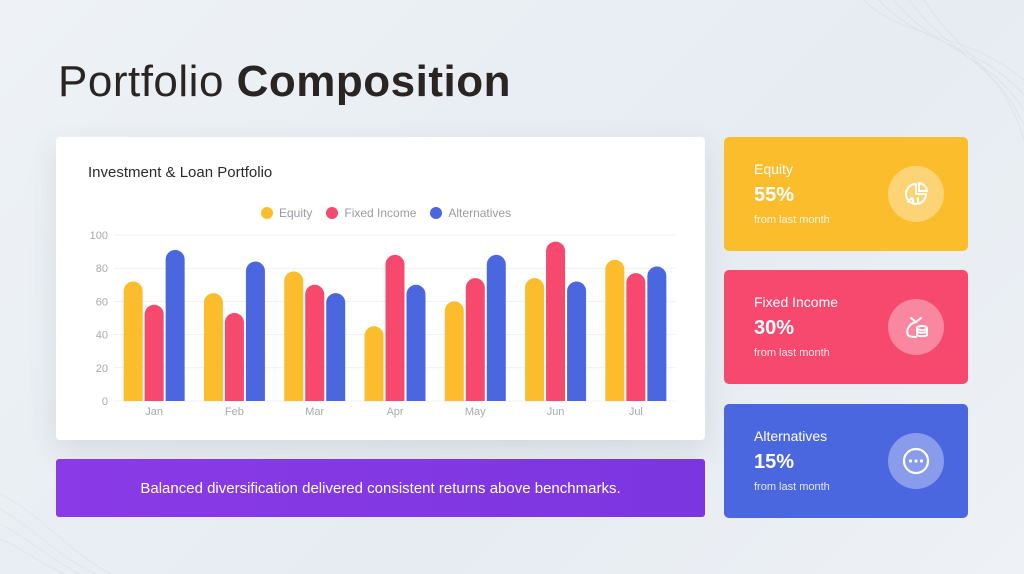  I want to click on bar-equity-may, so click(454, 351).